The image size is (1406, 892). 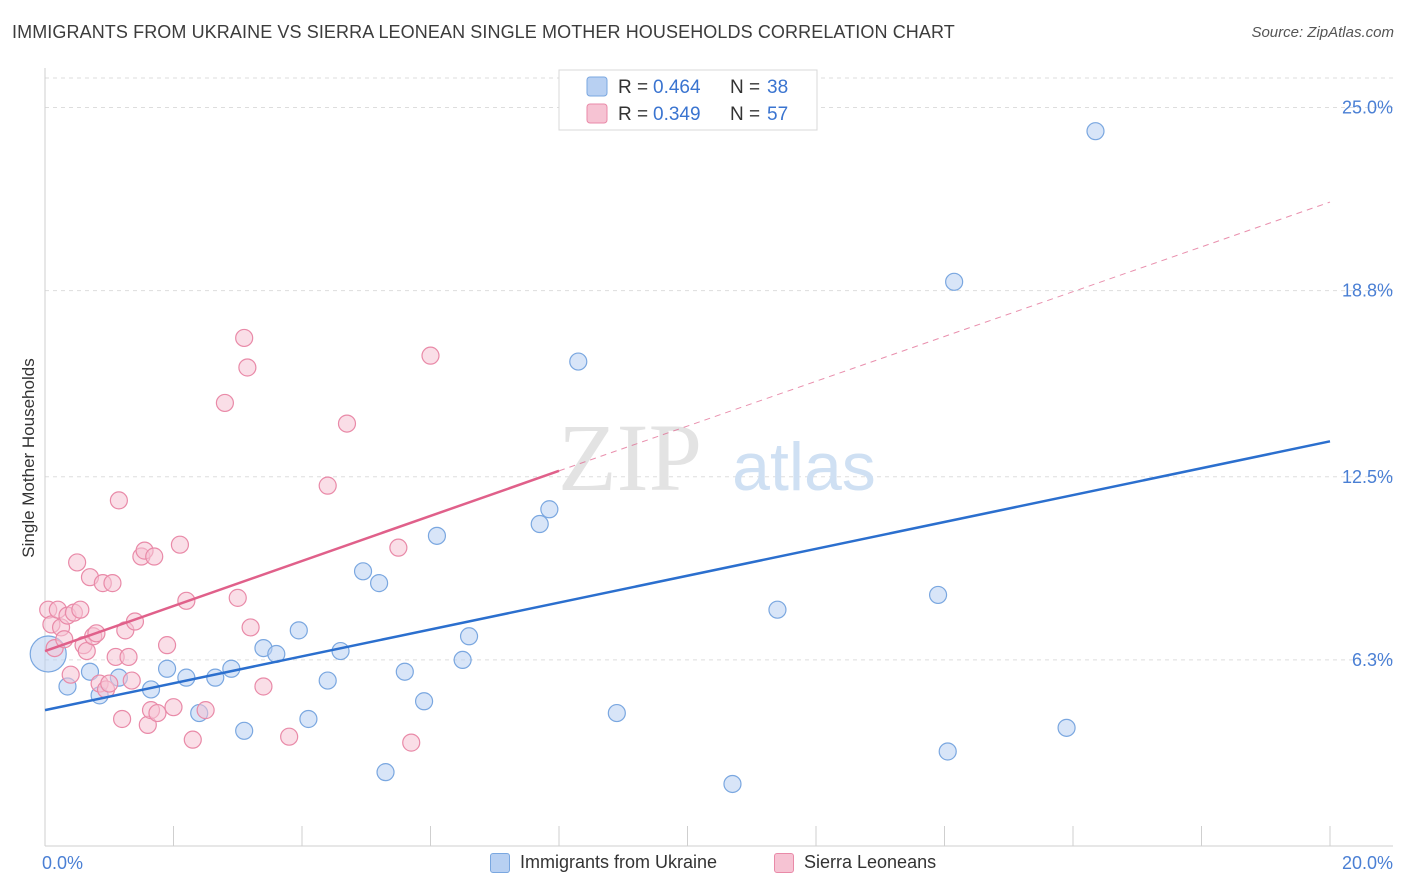 I want to click on series-swatch-sierra, so click(x=784, y=862).